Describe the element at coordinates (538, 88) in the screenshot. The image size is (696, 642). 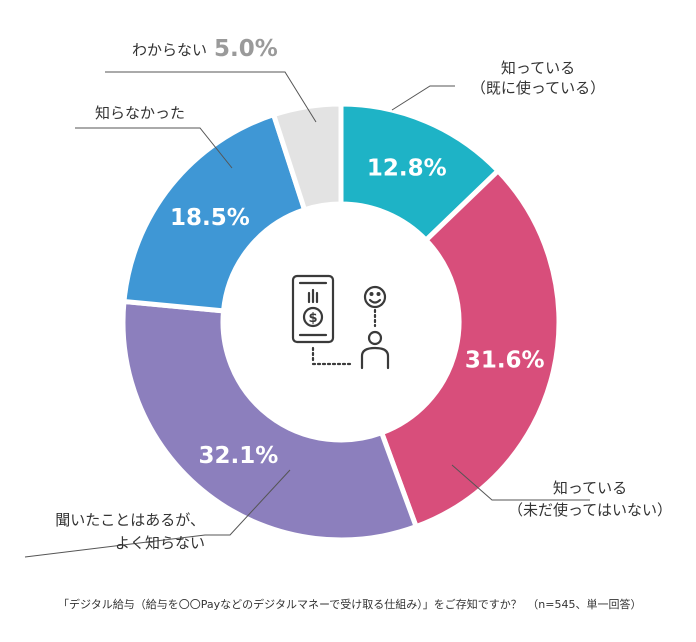
I see `slice-category-label-0: （既に使っている）` at that location.